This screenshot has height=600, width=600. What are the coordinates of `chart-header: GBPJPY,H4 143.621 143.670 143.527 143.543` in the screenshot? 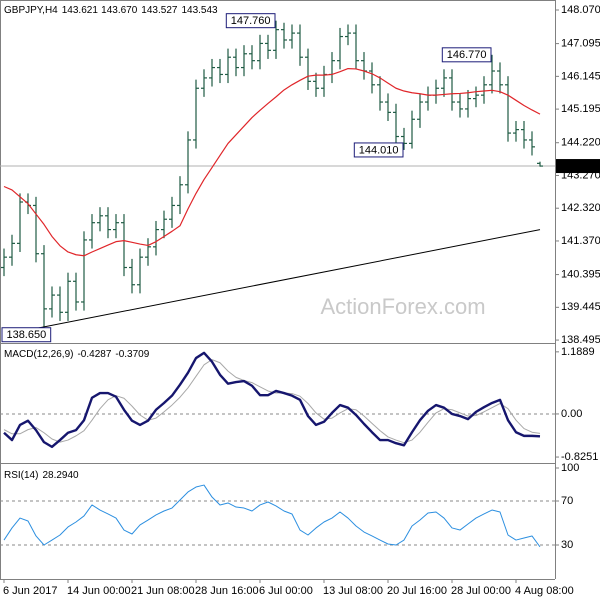 It's located at (111, 10).